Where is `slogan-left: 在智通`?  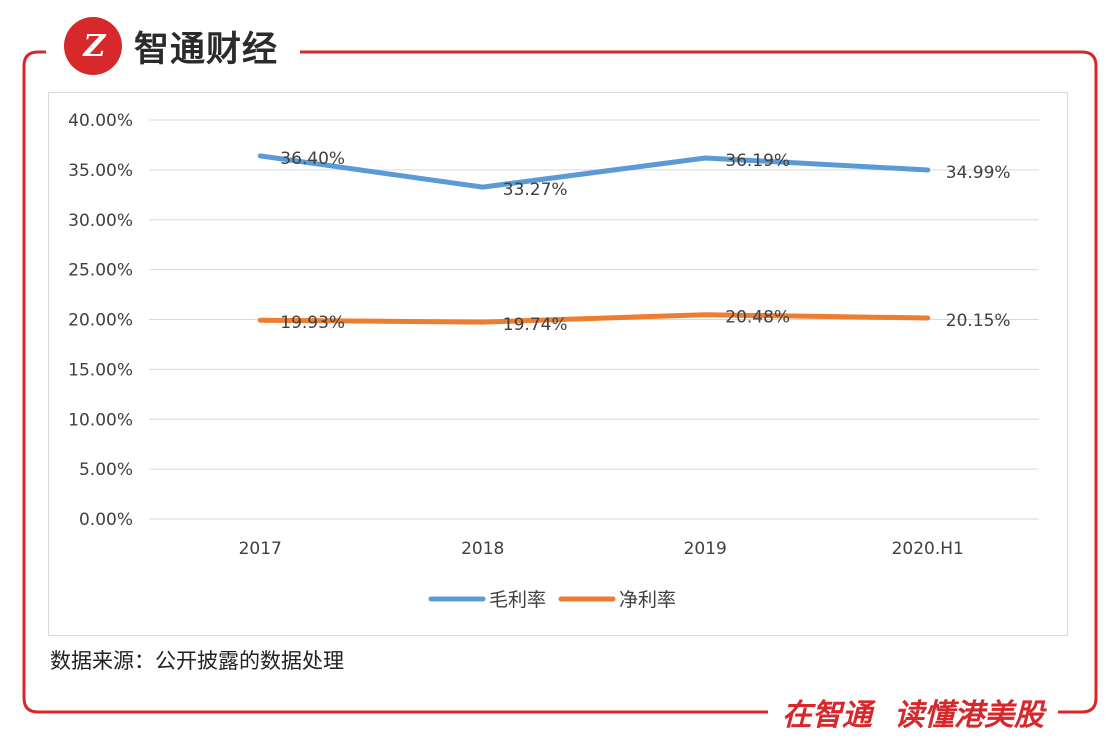
slogan-left: 在智通 is located at coordinates (827, 715).